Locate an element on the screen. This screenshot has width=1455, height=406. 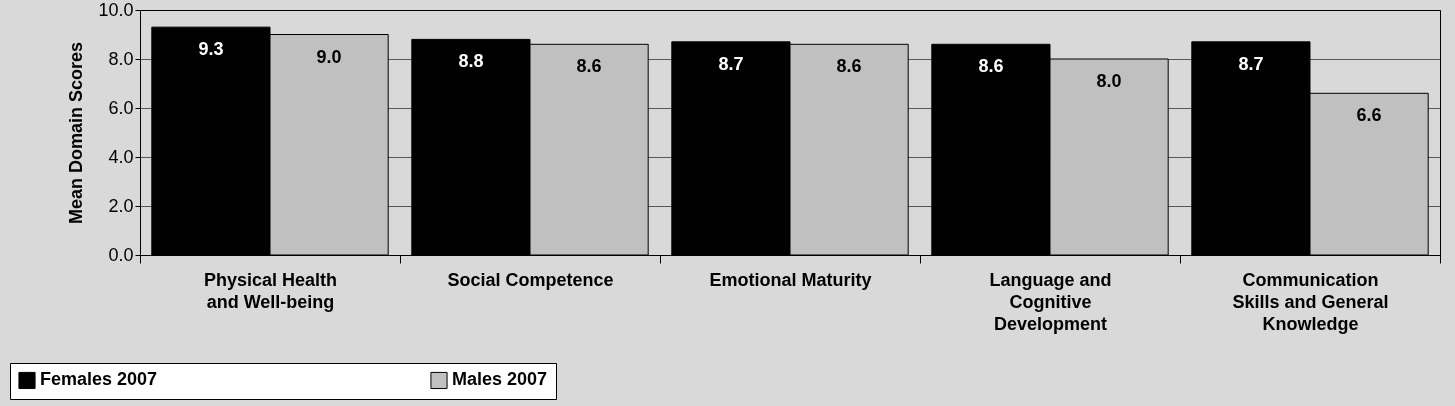
legend-label: Females 2007 is located at coordinates (99, 379).